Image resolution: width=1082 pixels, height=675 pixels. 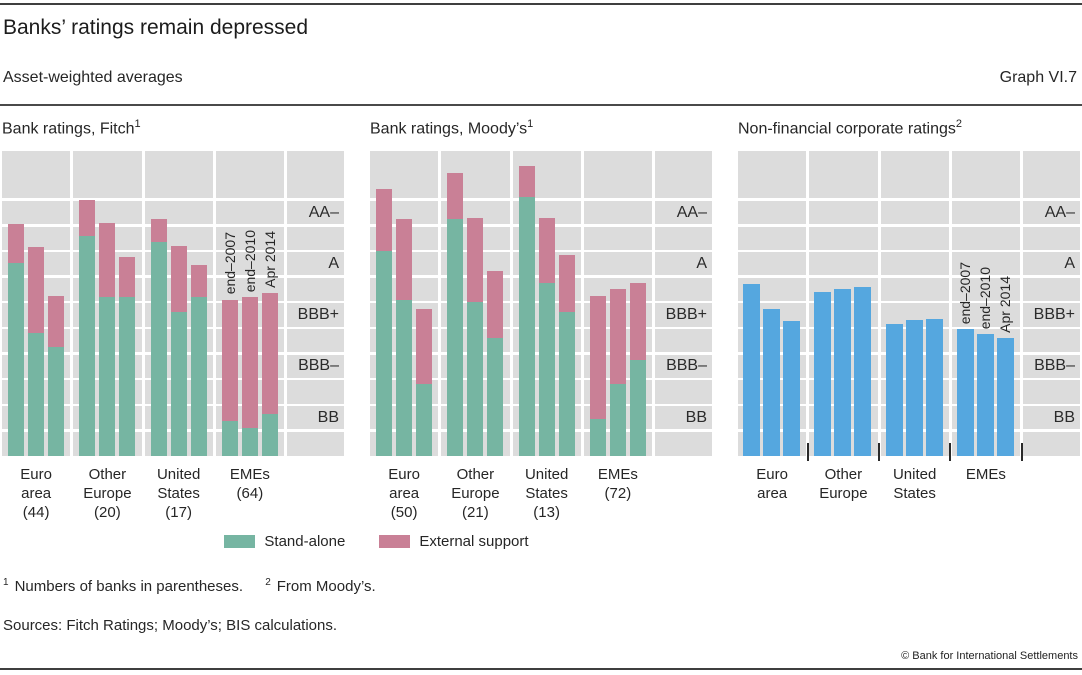 I want to click on page-title: Banks’ ratings remain depressed, so click(x=156, y=27).